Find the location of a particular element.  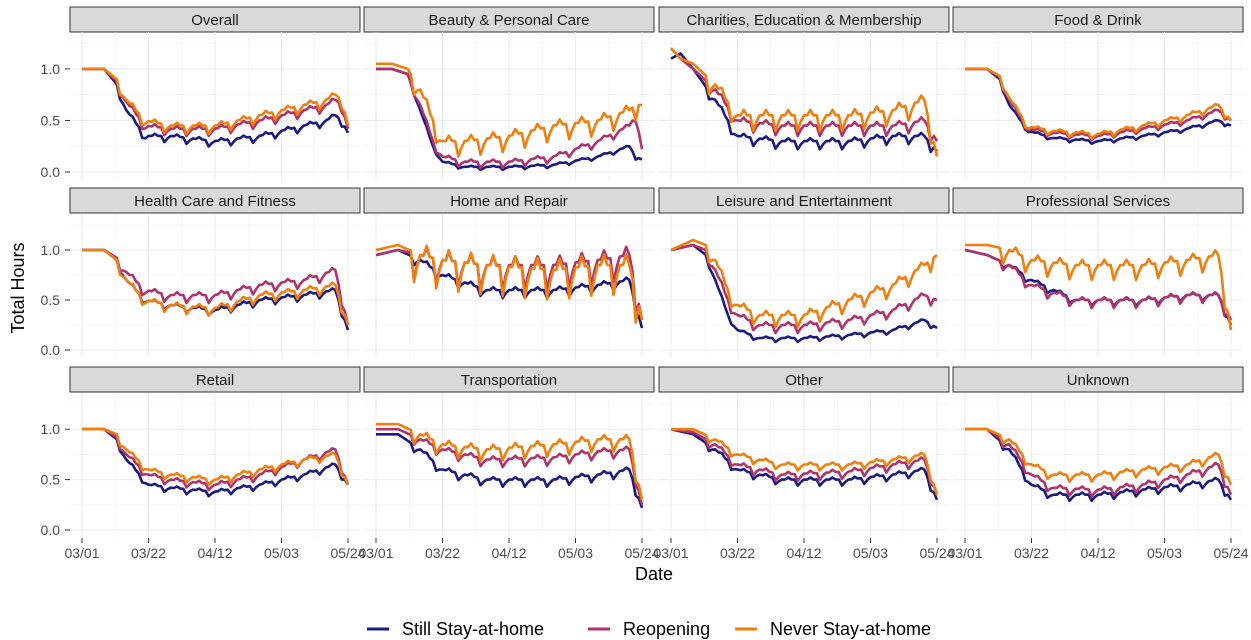

facet-panel: Food & Drink is located at coordinates (1098, 93).